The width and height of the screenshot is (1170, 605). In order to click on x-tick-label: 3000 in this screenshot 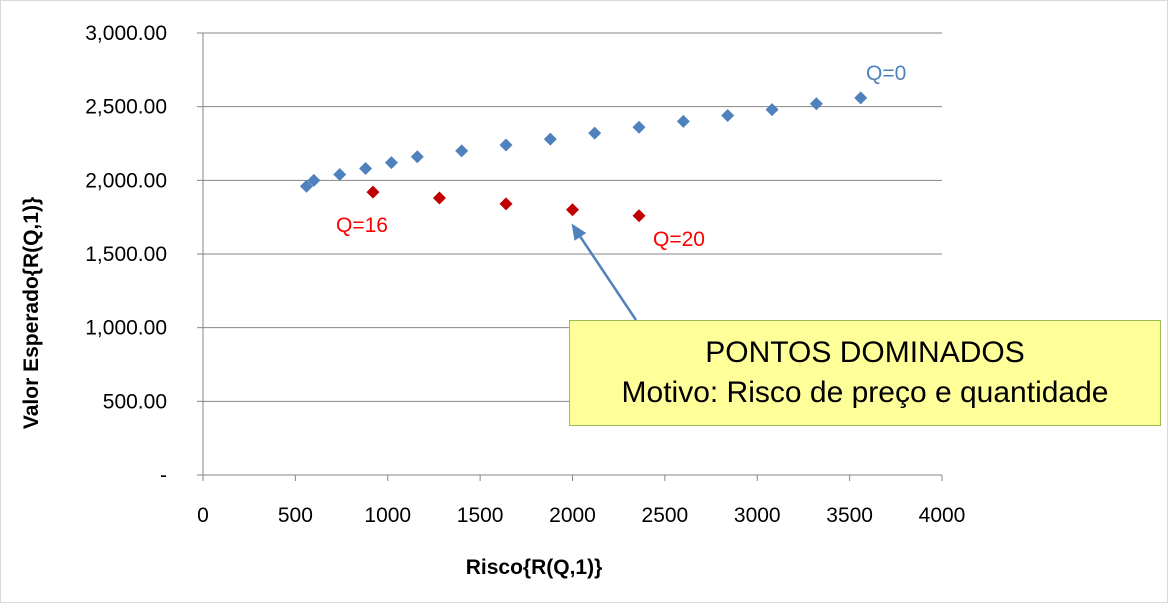, I will do `click(757, 515)`.